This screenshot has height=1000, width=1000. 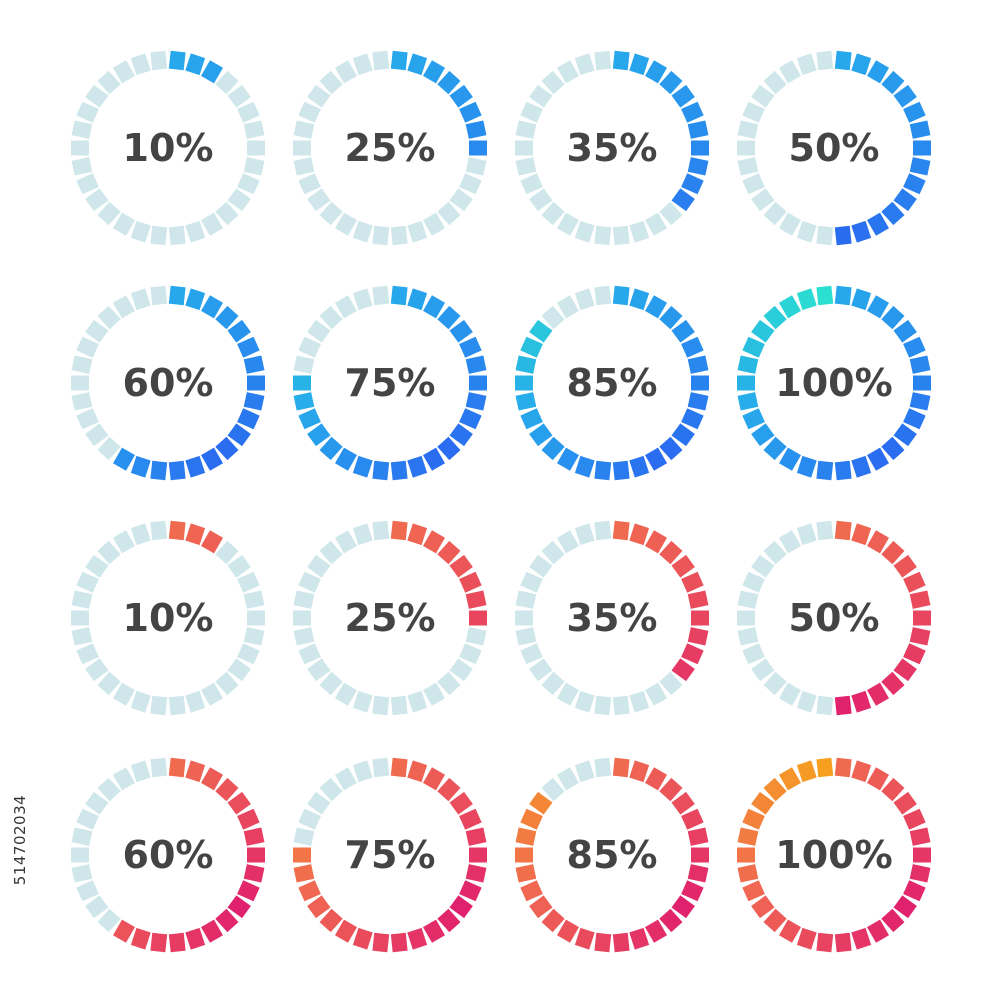 What do you see at coordinates (168, 618) in the screenshot?
I see `progress-gauge: 10%` at bounding box center [168, 618].